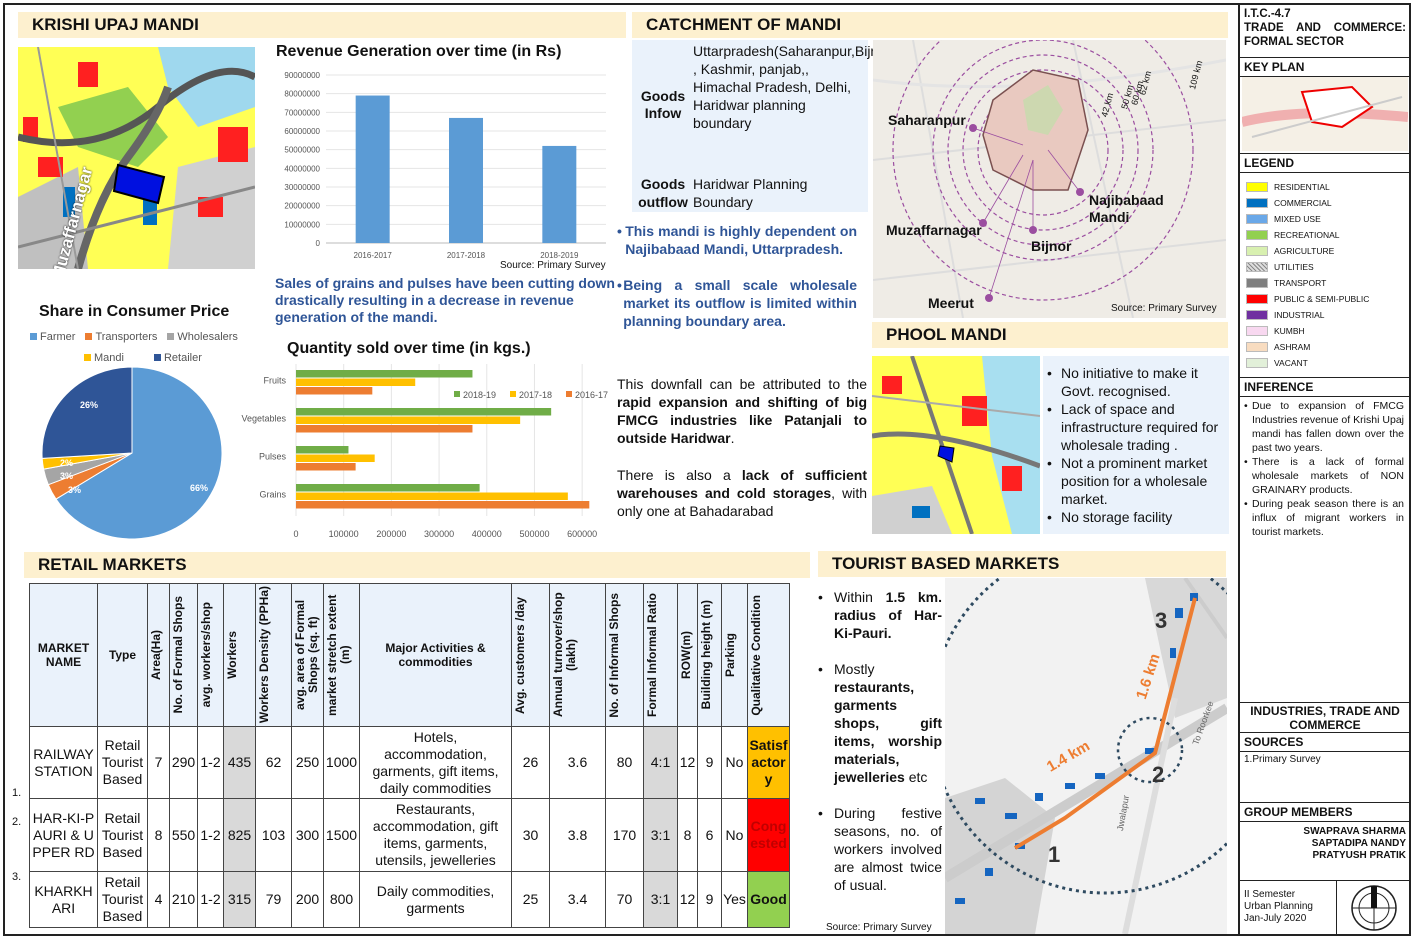  What do you see at coordinates (1292, 347) in the screenshot?
I see `legend-label: ASHRAM` at bounding box center [1292, 347].